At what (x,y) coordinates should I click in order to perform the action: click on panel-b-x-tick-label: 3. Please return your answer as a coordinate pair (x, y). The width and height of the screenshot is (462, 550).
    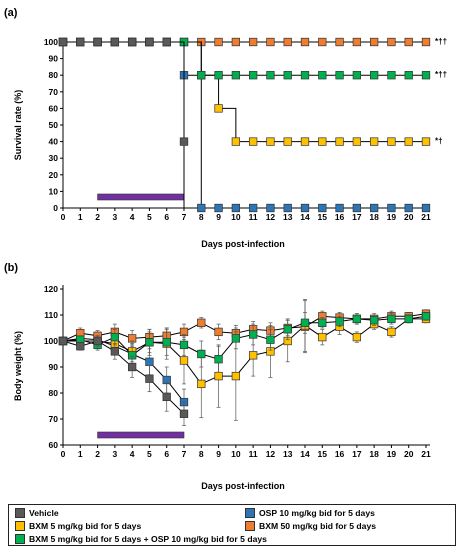
    Looking at the image, I should click on (114, 454).